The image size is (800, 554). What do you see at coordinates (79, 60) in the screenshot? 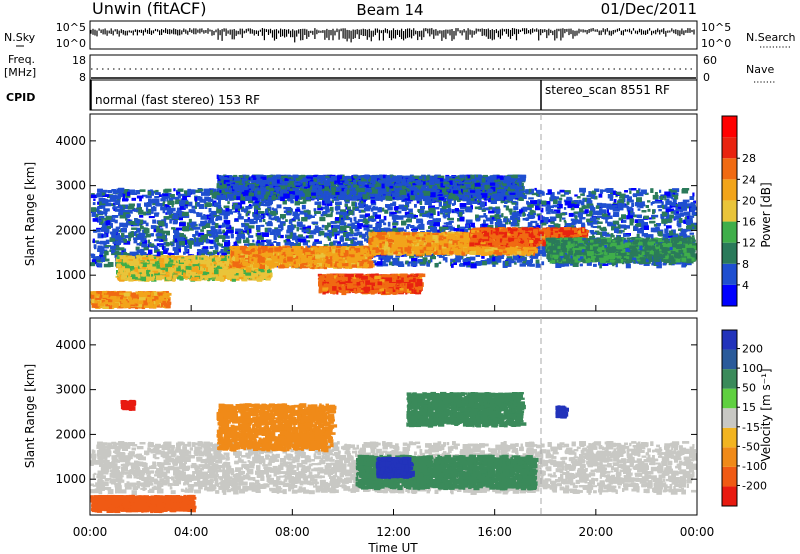
I see `freq-tick-top: 18` at bounding box center [79, 60].